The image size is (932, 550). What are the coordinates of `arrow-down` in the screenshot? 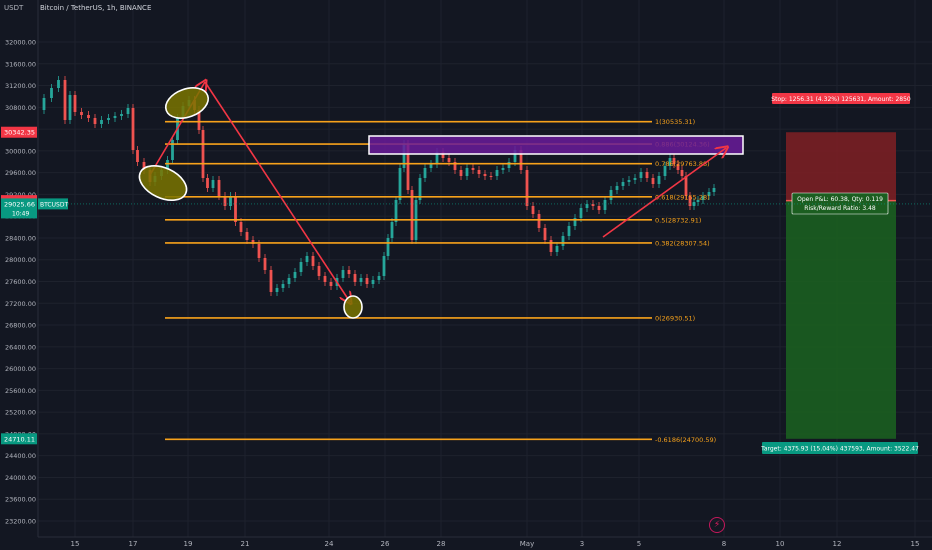 It's located at (277, 191).